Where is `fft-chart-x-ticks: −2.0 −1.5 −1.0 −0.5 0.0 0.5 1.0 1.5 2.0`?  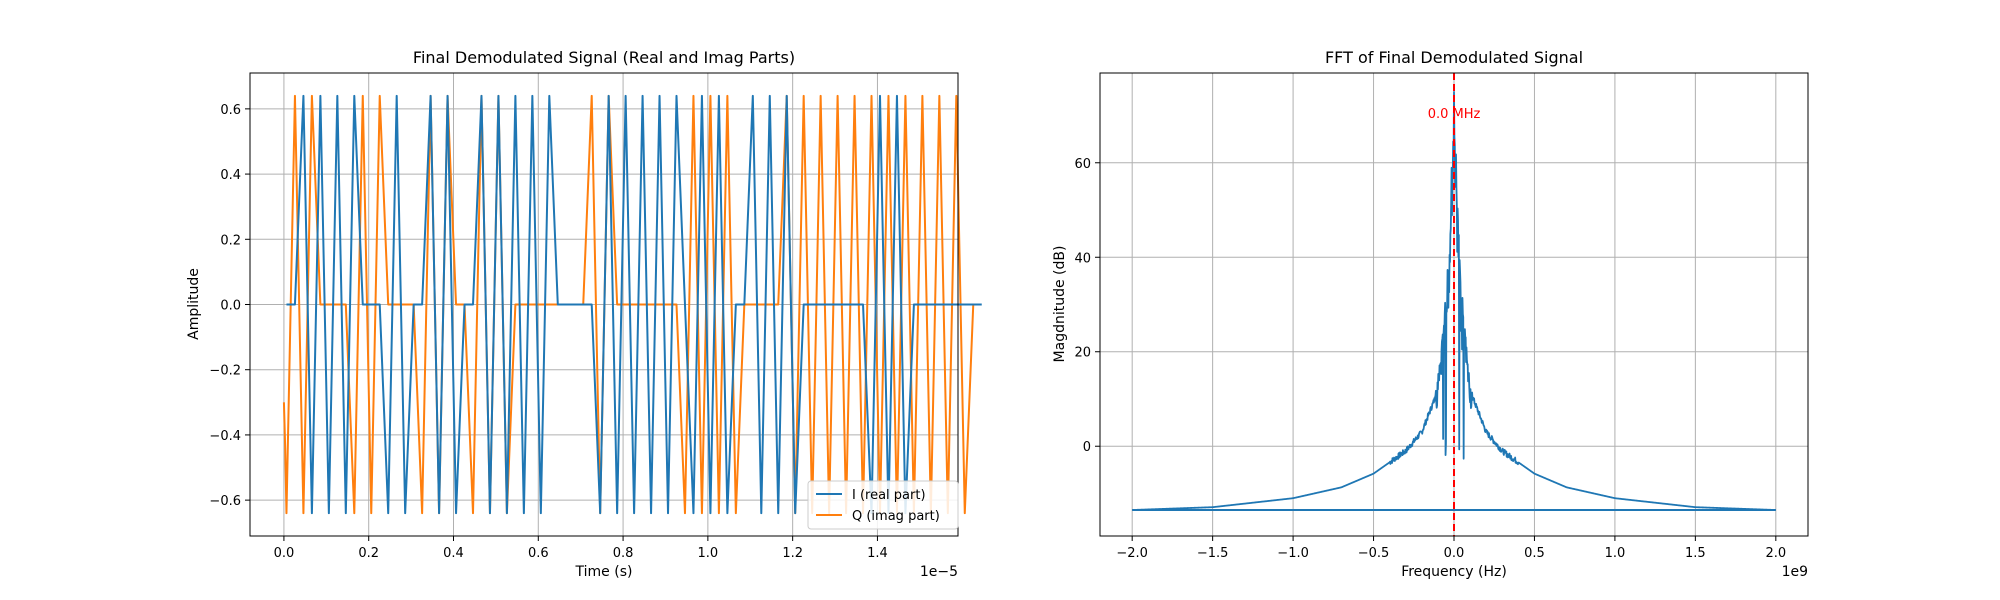 fft-chart-x-ticks: −2.0 −1.5 −1.0 −0.5 0.0 0.5 1.0 1.5 2.0 is located at coordinates (1451, 548).